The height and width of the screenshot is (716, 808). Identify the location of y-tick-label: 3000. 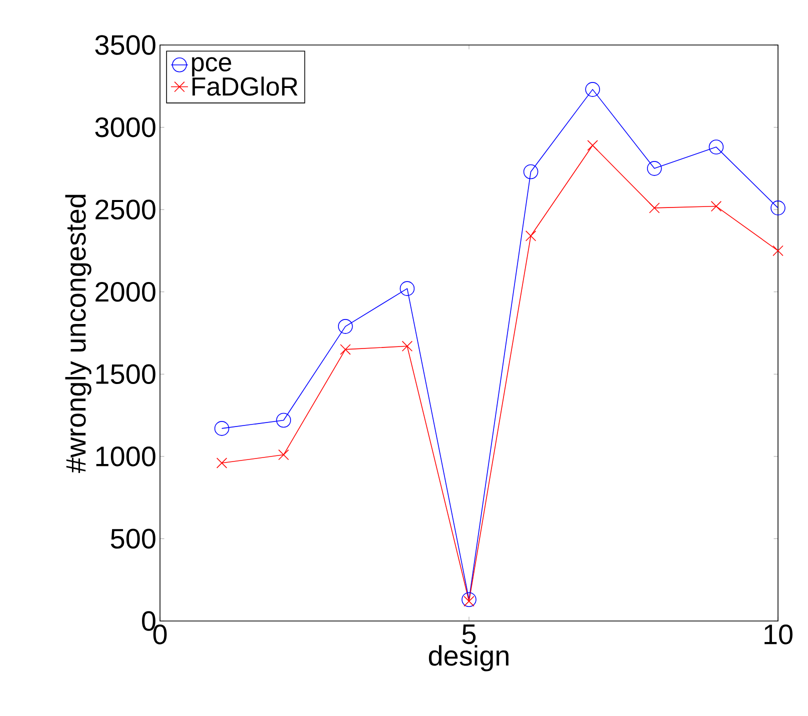
(125, 127).